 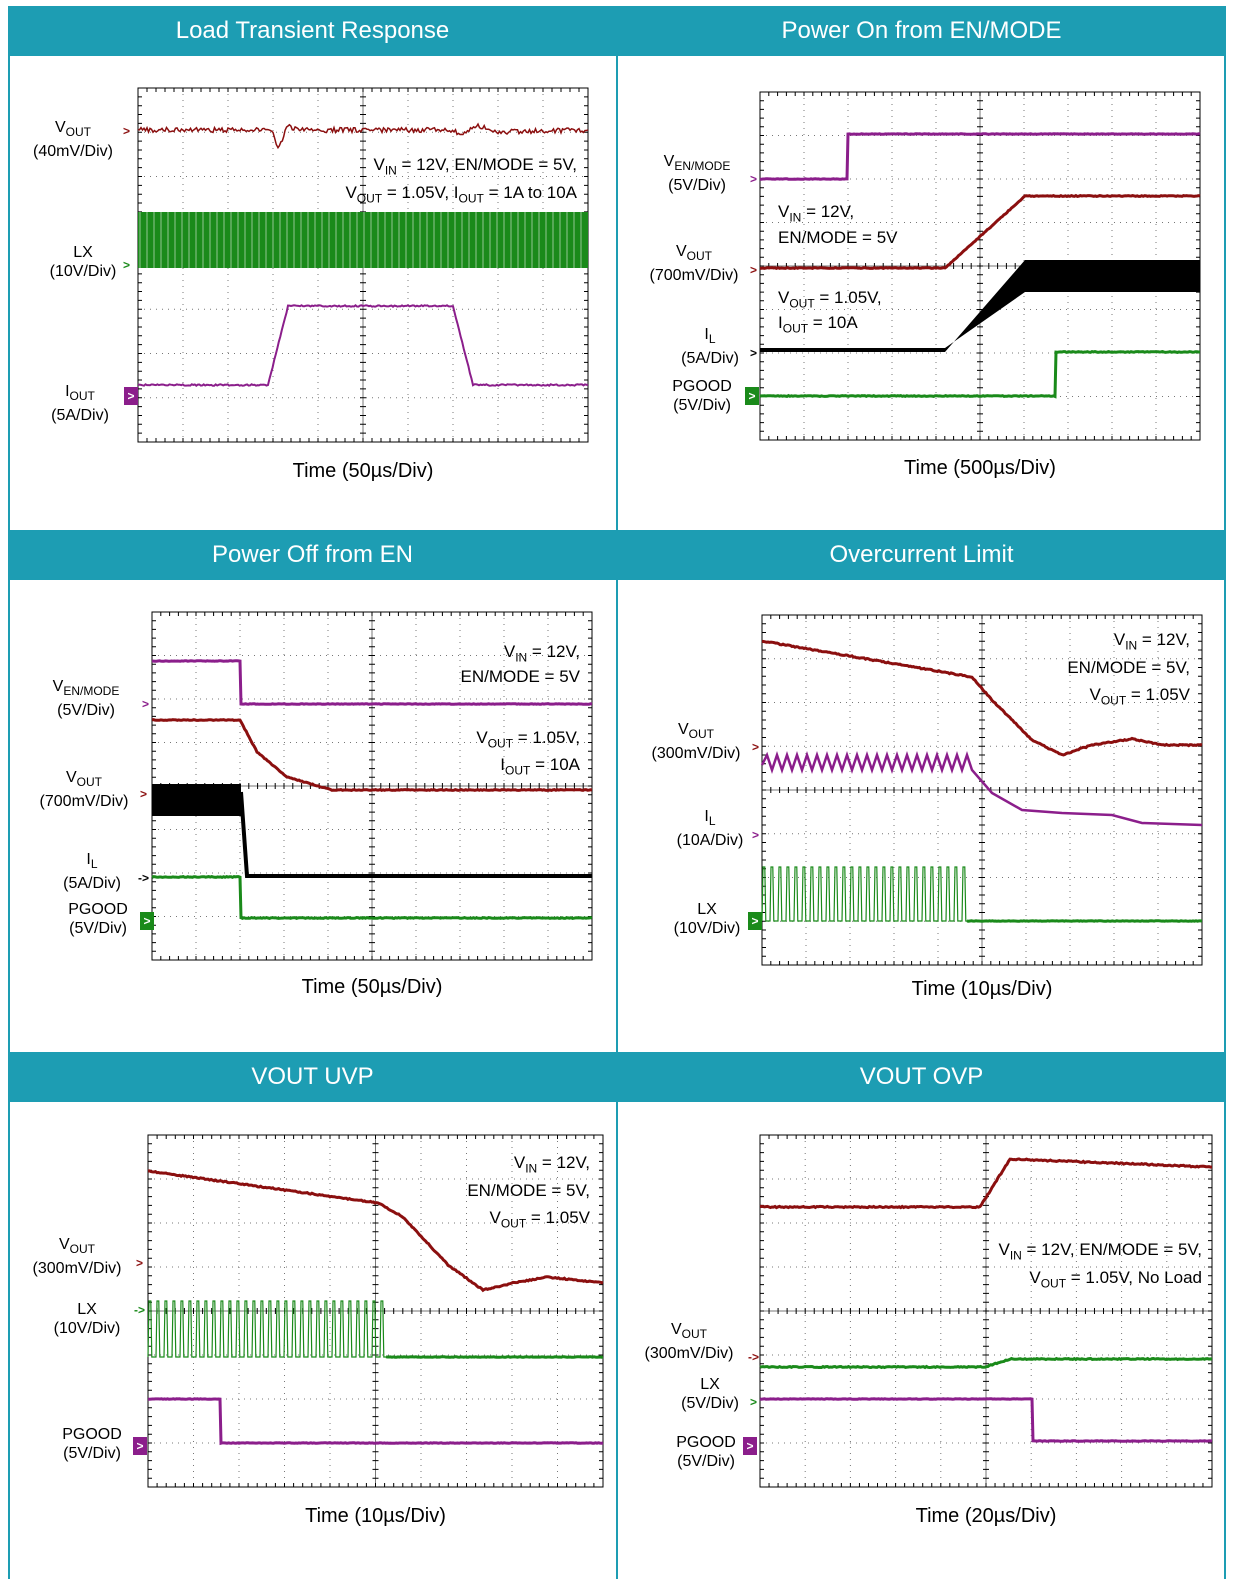 I want to click on trace-lx-band, so click(x=363, y=240).